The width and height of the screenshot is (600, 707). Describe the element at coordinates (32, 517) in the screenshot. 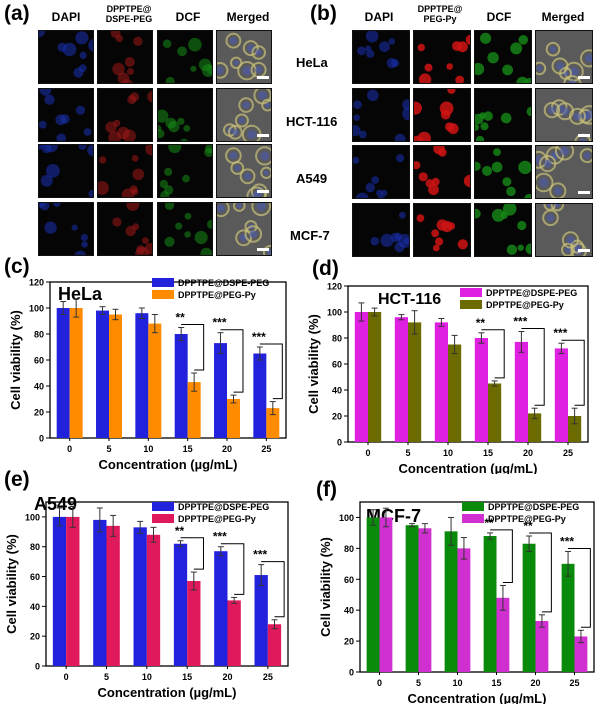

I see `y-tick-label: 100` at that location.